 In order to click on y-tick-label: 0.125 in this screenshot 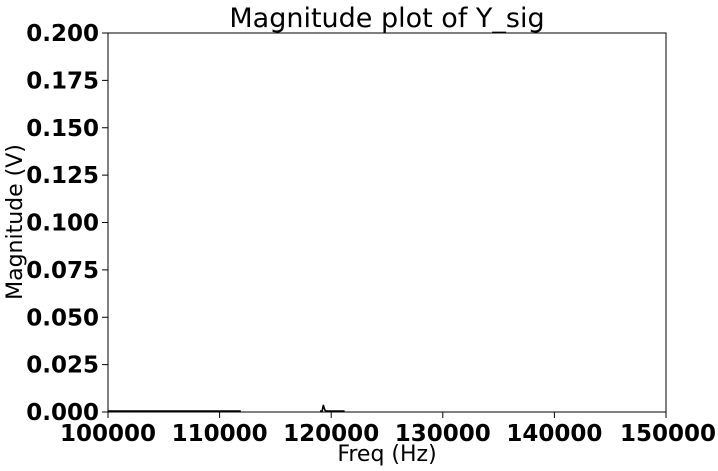, I will do `click(62, 176)`.